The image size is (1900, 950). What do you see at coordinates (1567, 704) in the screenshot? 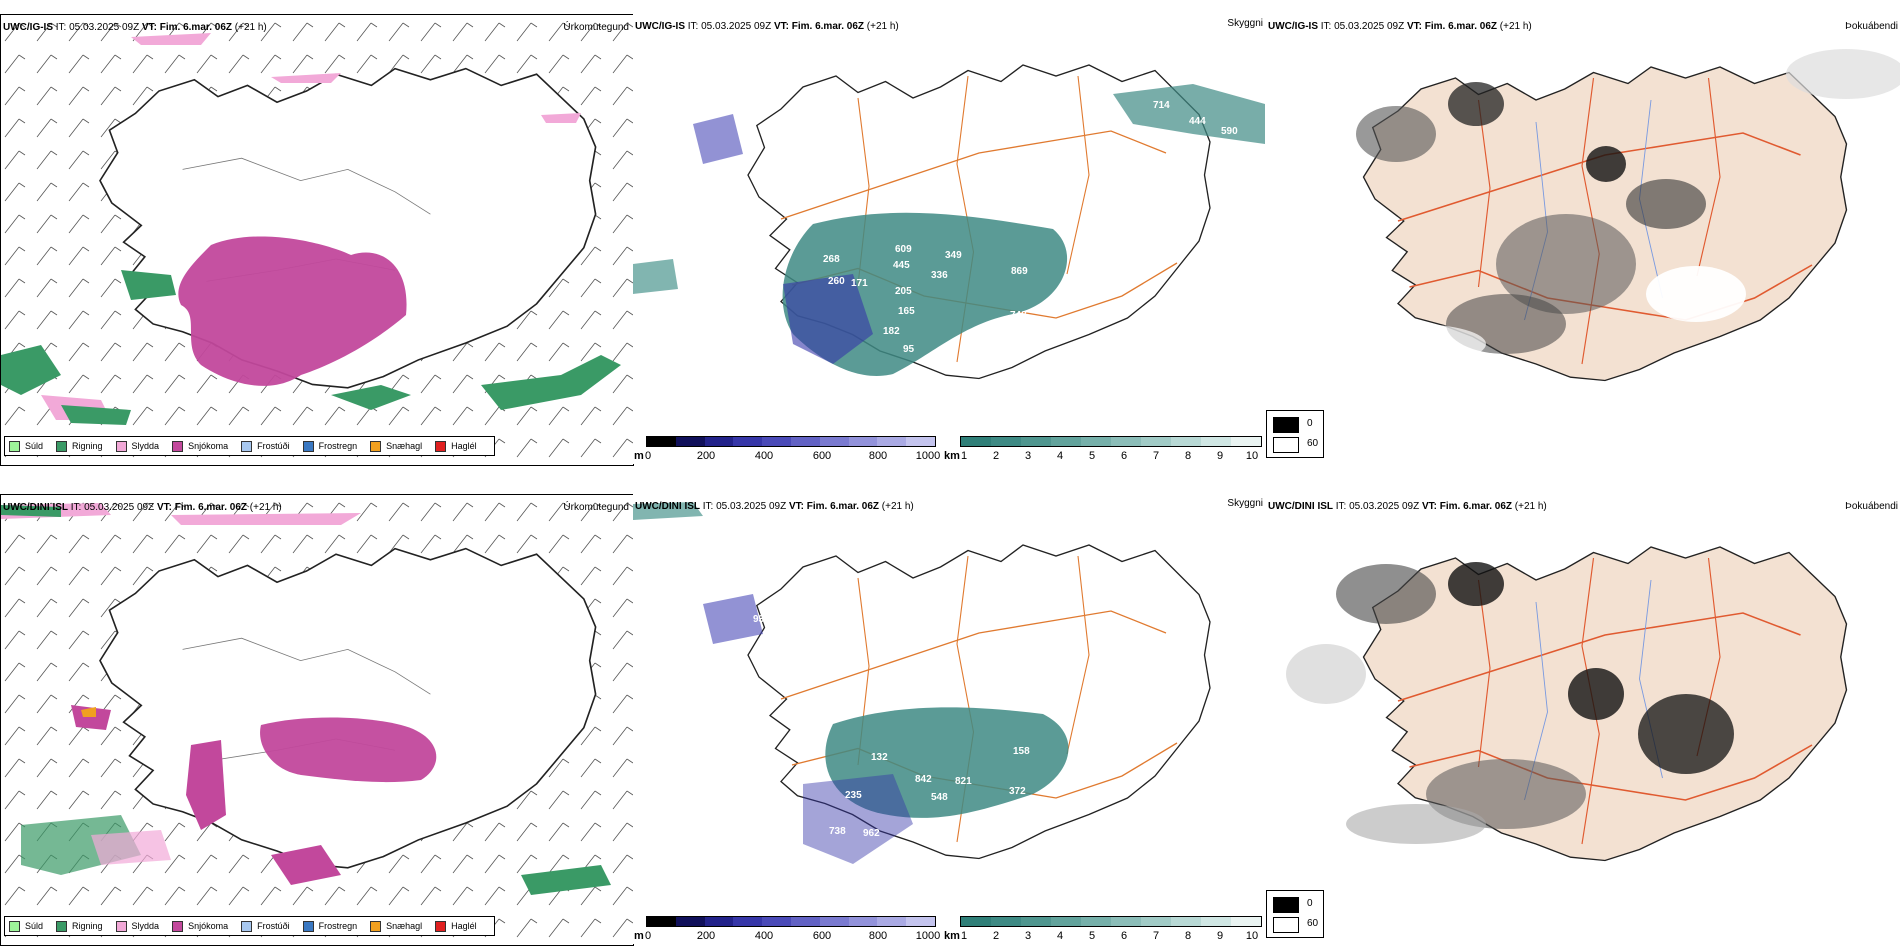
I see `fog-map-row2` at bounding box center [1567, 704].